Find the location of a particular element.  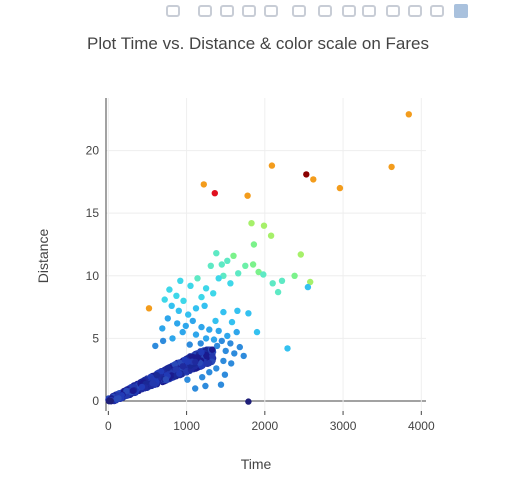

zoom-icon is located at coordinates (205, 11).